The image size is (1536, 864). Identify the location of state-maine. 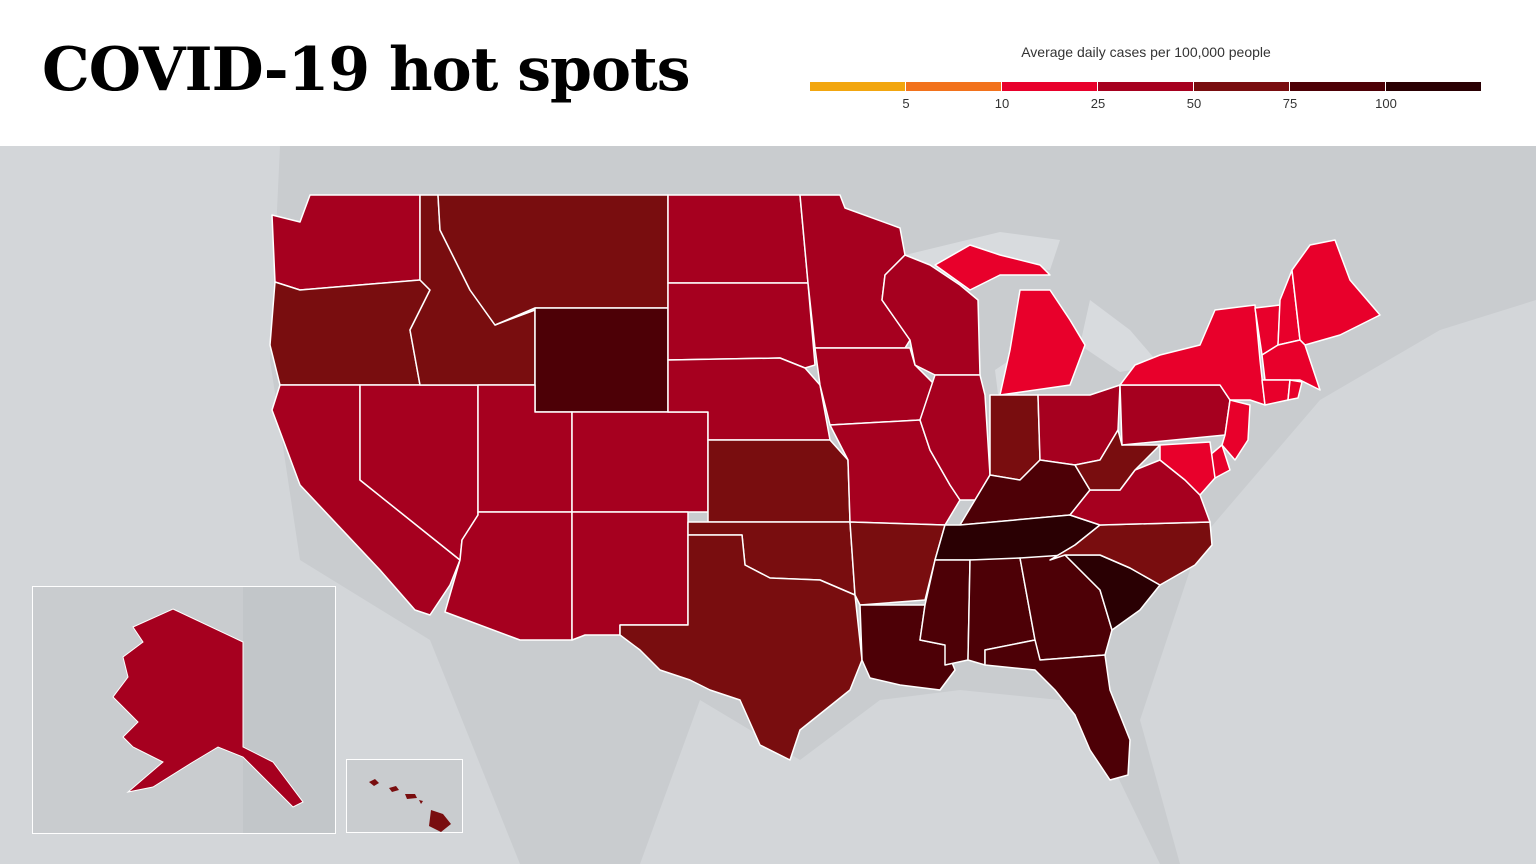
(1336, 292).